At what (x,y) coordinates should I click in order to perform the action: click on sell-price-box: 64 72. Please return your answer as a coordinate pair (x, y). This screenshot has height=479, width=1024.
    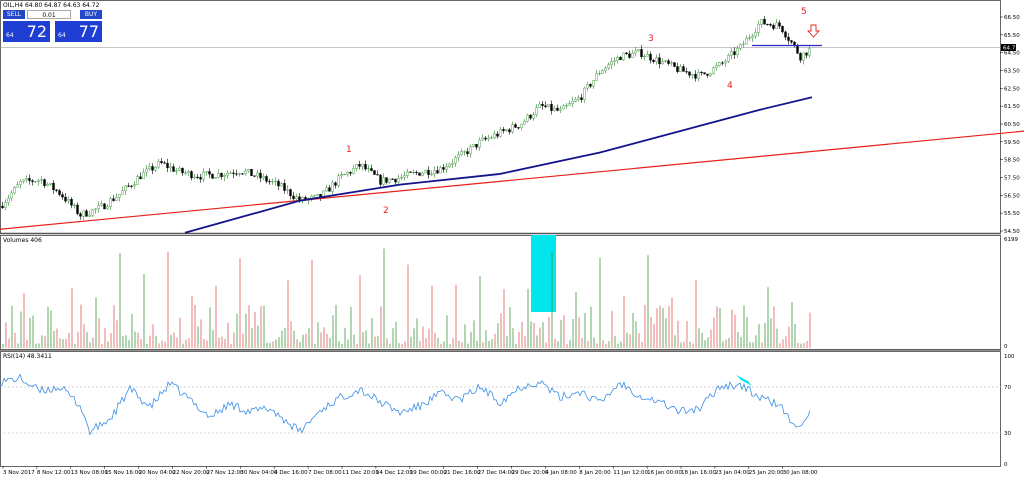
    Looking at the image, I should click on (26, 31).